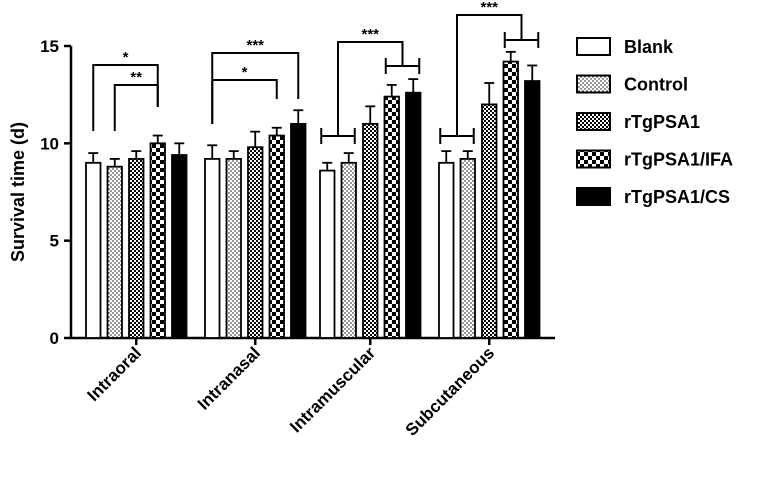 This screenshot has width=782, height=482. Describe the element at coordinates (115, 374) in the screenshot. I see `x-tick-label: Intraoral` at that location.